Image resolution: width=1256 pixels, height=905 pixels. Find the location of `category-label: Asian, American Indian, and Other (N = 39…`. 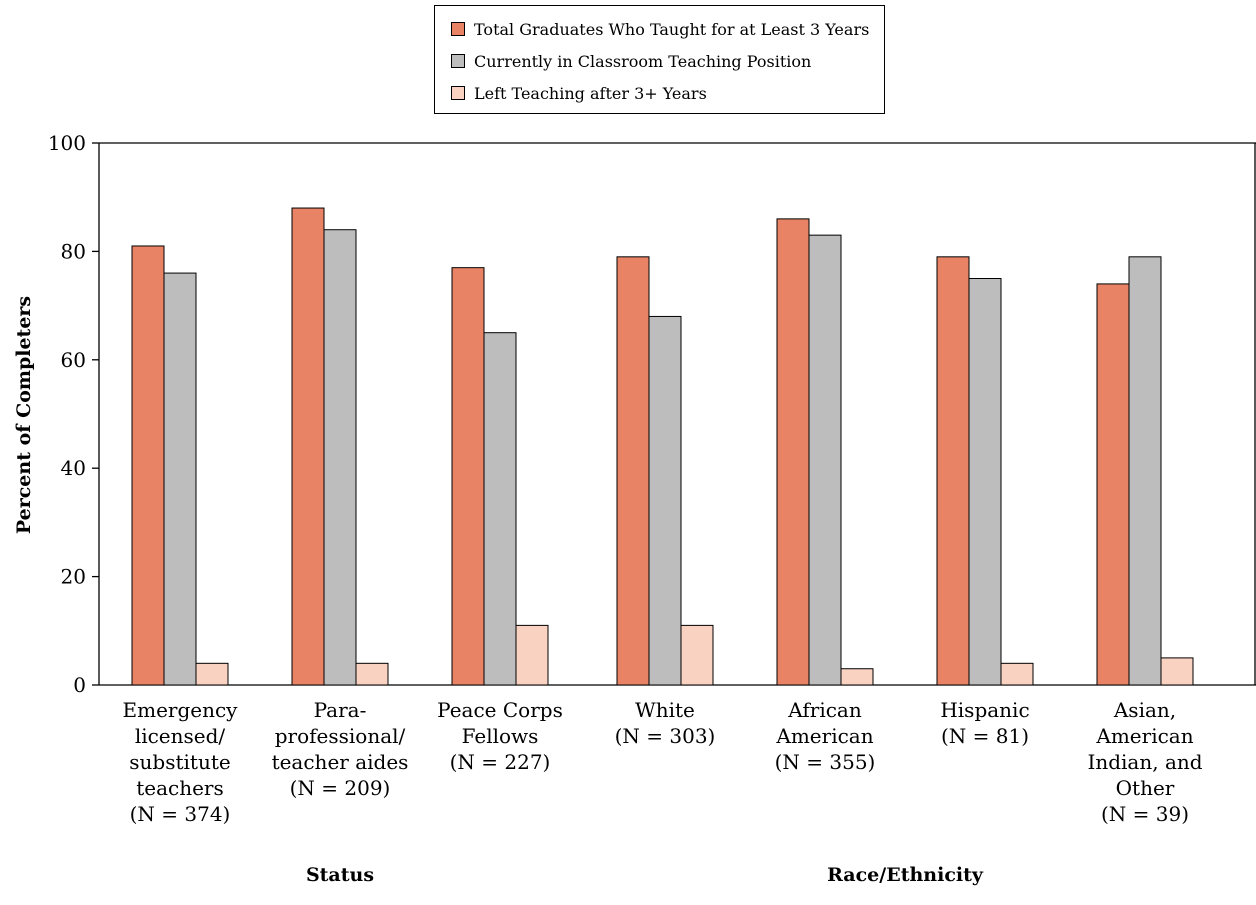

category-label: Asian, American Indian, and Other (N = 39… is located at coordinates (1145, 762).